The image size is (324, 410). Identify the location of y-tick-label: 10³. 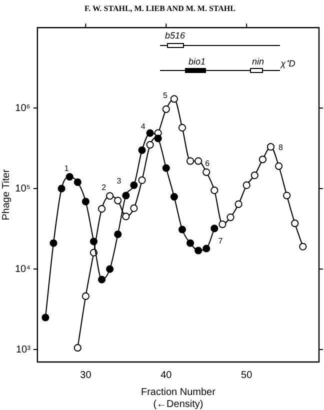
(24, 350).